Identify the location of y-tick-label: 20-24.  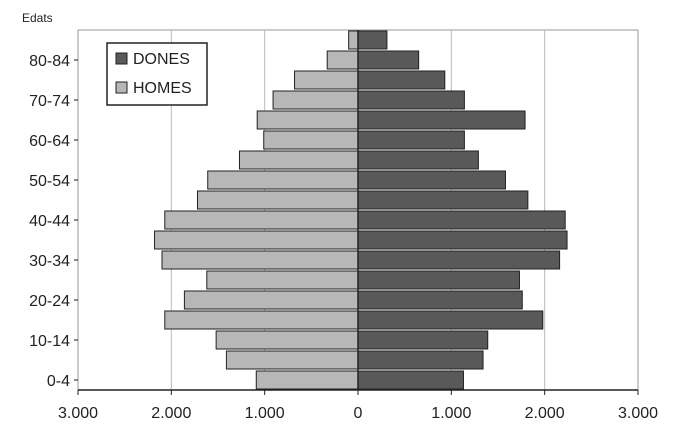
(49, 301).